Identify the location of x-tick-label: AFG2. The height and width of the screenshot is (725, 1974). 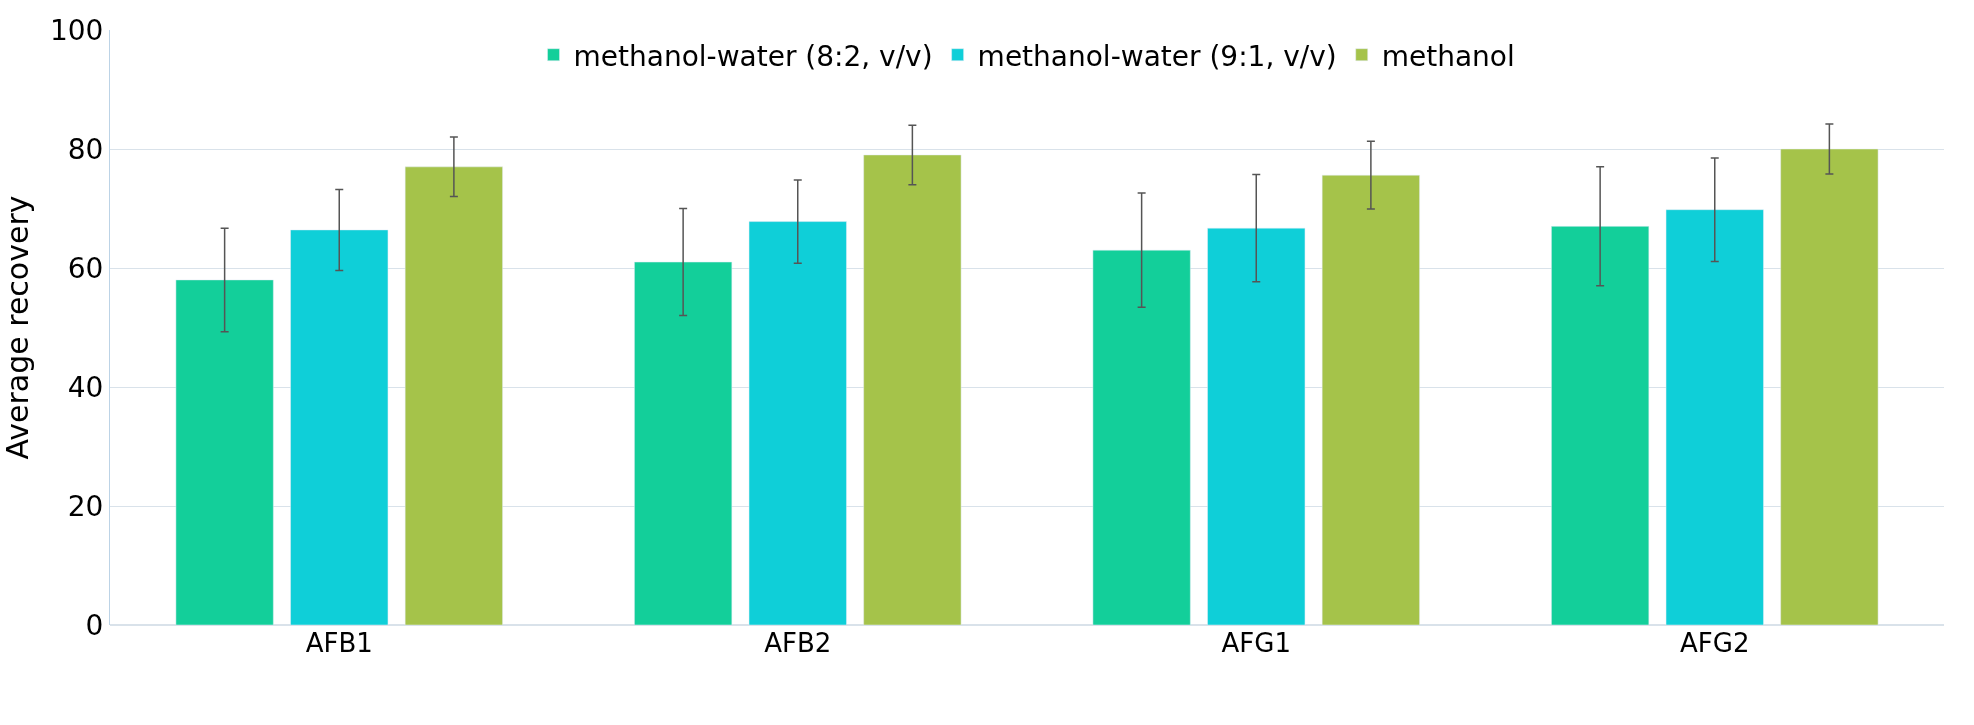
(1715, 643).